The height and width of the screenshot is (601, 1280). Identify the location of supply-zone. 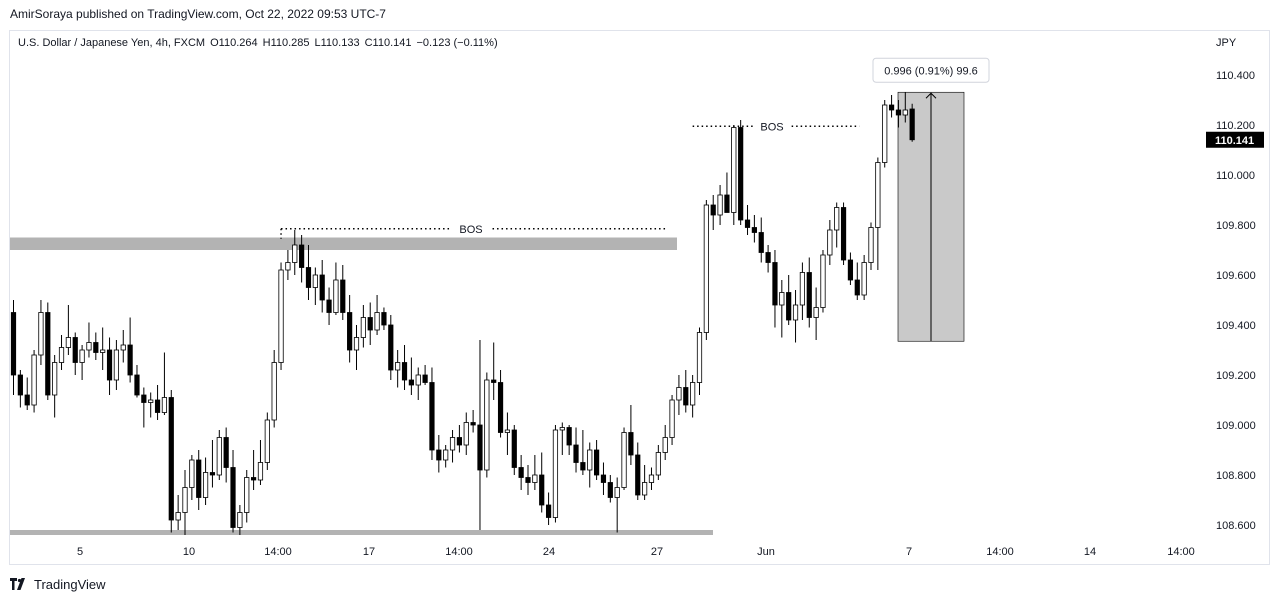
(343, 244).